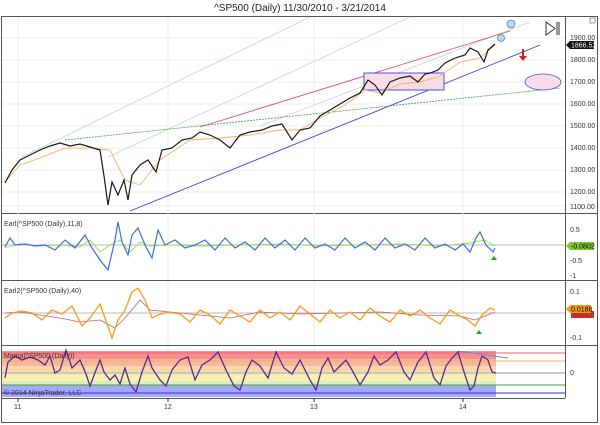 The height and width of the screenshot is (425, 600). What do you see at coordinates (582, 60) in the screenshot?
I see `y-tick: 1800.00` at bounding box center [582, 60].